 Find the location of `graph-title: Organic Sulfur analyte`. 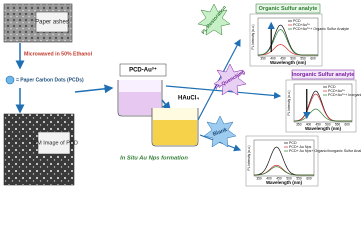

graph-title: Organic Sulfur analyte is located at coordinates (288, 9).